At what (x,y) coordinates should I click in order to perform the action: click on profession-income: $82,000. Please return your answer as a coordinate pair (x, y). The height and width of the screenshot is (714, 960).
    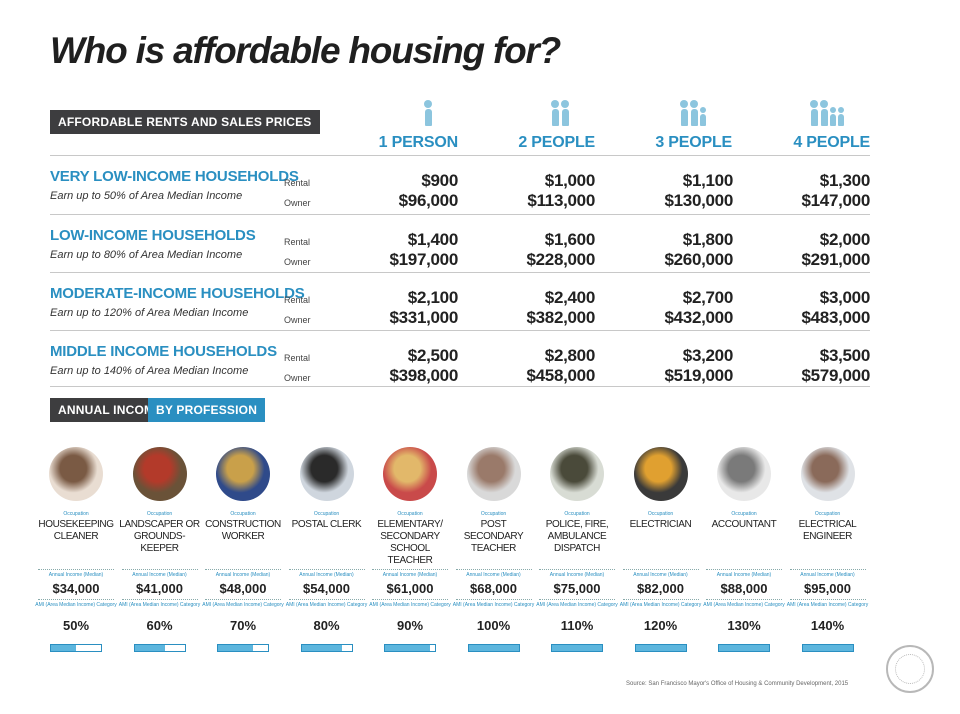
    Looking at the image, I should click on (660, 588).